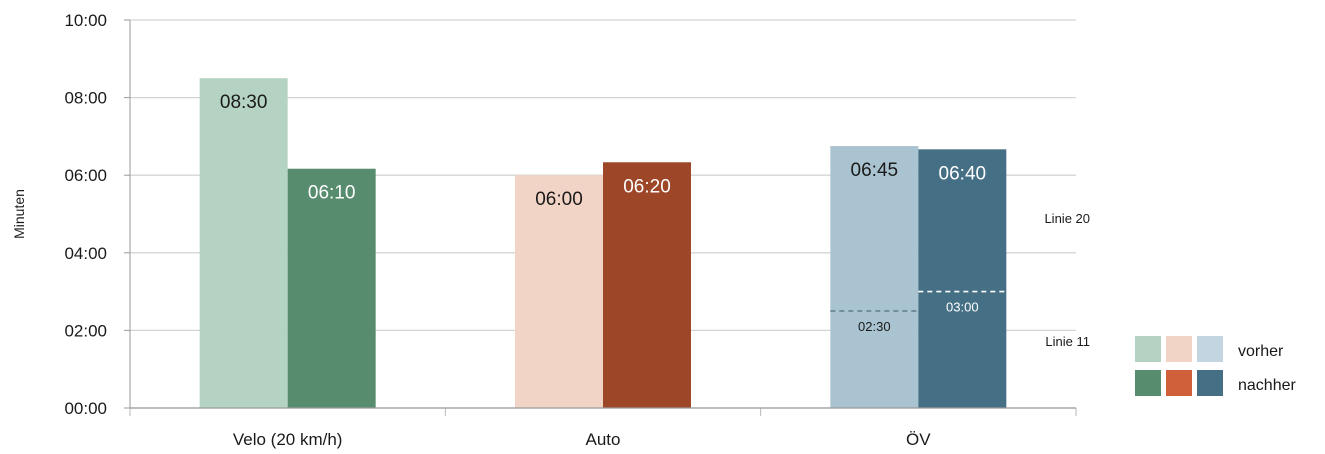 The width and height of the screenshot is (1325, 454). I want to click on legend-label: vorher, so click(1261, 351).